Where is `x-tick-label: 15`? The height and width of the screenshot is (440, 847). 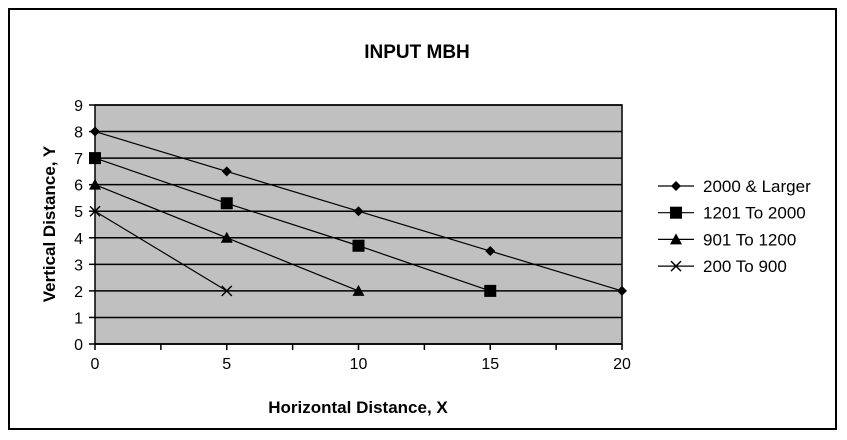
x-tick-label: 15 is located at coordinates (490, 364).